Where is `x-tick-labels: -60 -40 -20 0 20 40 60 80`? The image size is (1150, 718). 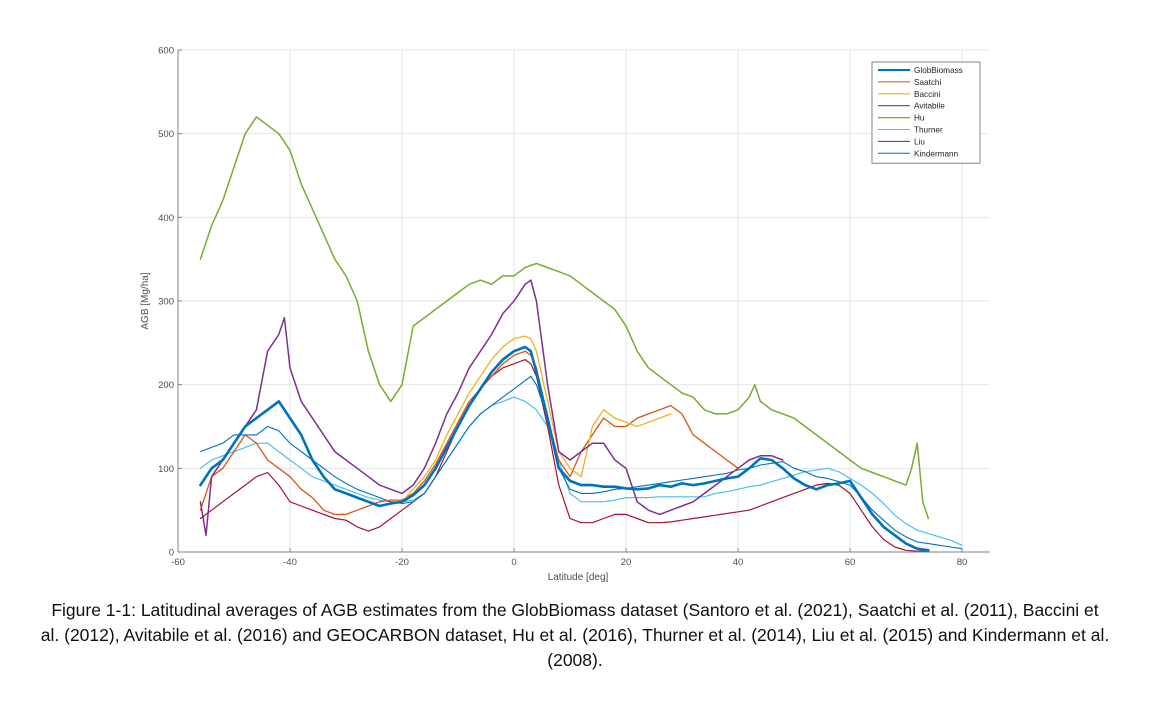
x-tick-labels: -60 -40 -20 0 20 40 60 80 is located at coordinates (569, 562).